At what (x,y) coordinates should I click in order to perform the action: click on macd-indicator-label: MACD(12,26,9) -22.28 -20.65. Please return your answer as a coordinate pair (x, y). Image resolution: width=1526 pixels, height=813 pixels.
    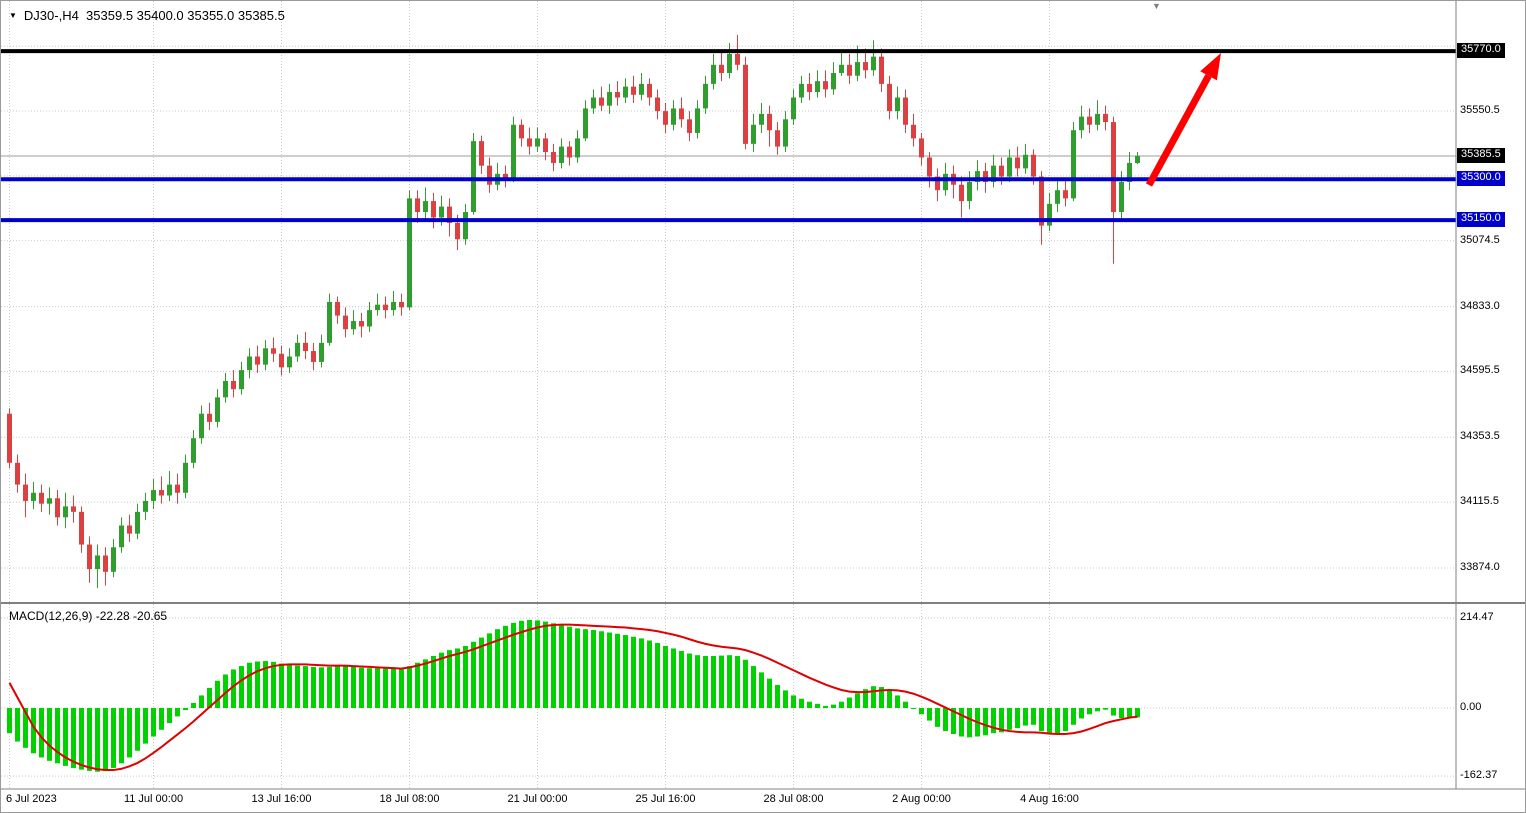
    Looking at the image, I should click on (88, 616).